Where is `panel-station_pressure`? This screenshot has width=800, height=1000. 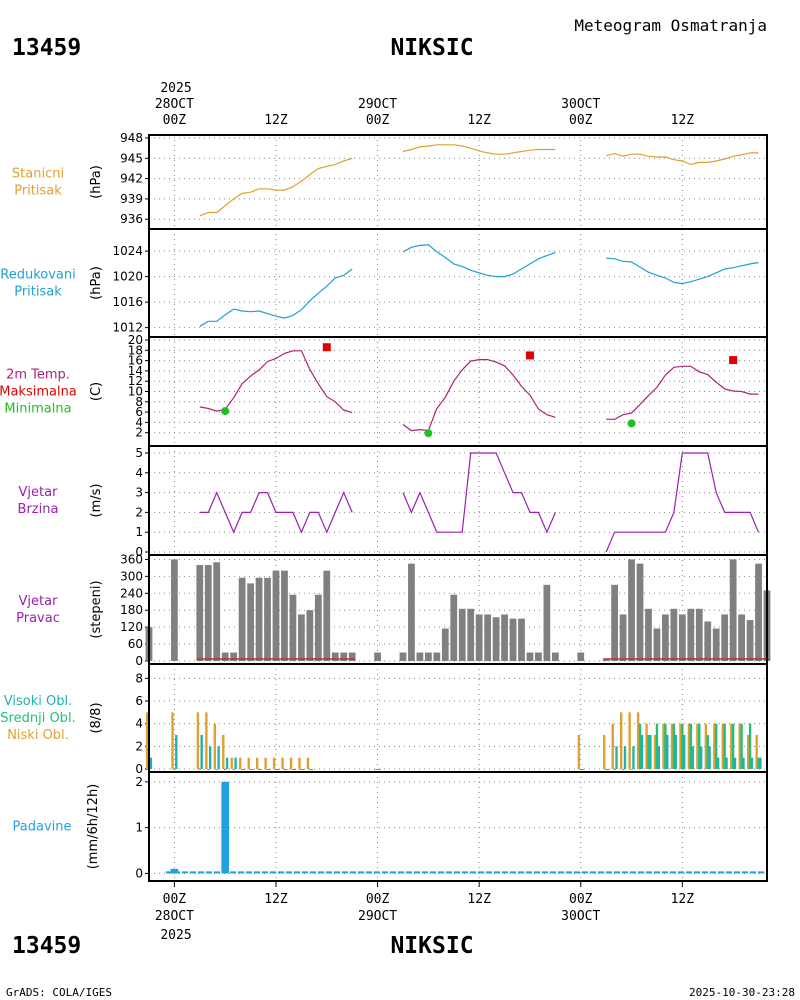 panel-station_pressure is located at coordinates (456, 182).